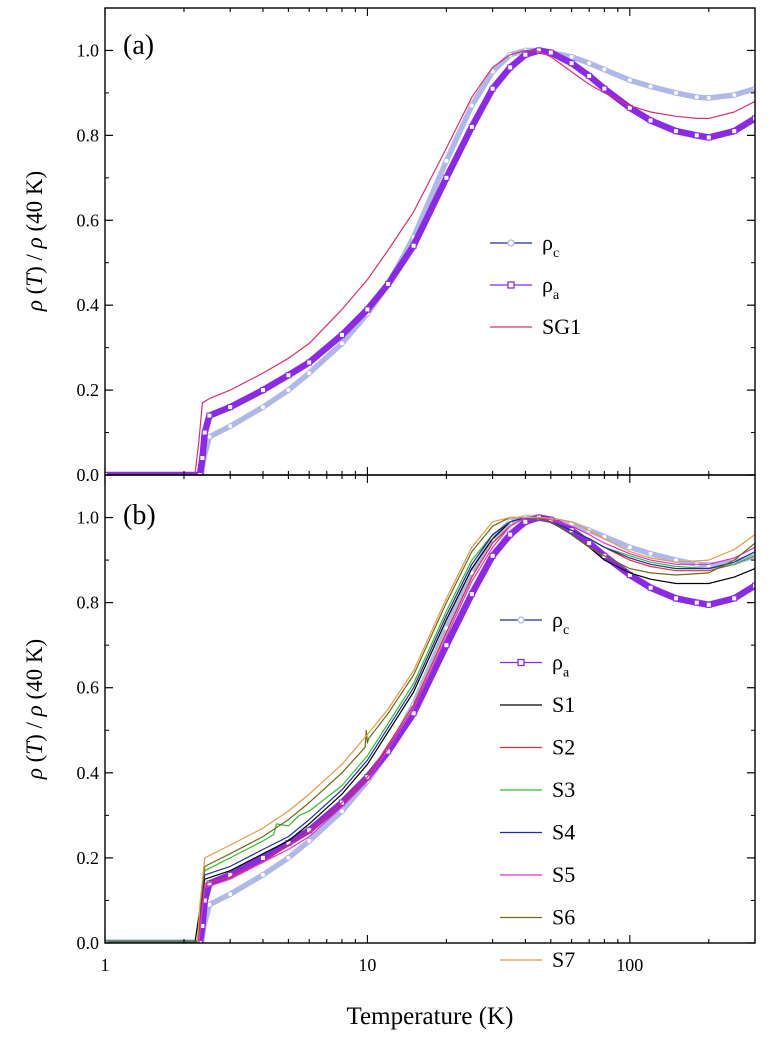 This screenshot has height=1042, width=775. I want to click on y-tick-label-a: 0.0, so click(88, 475).